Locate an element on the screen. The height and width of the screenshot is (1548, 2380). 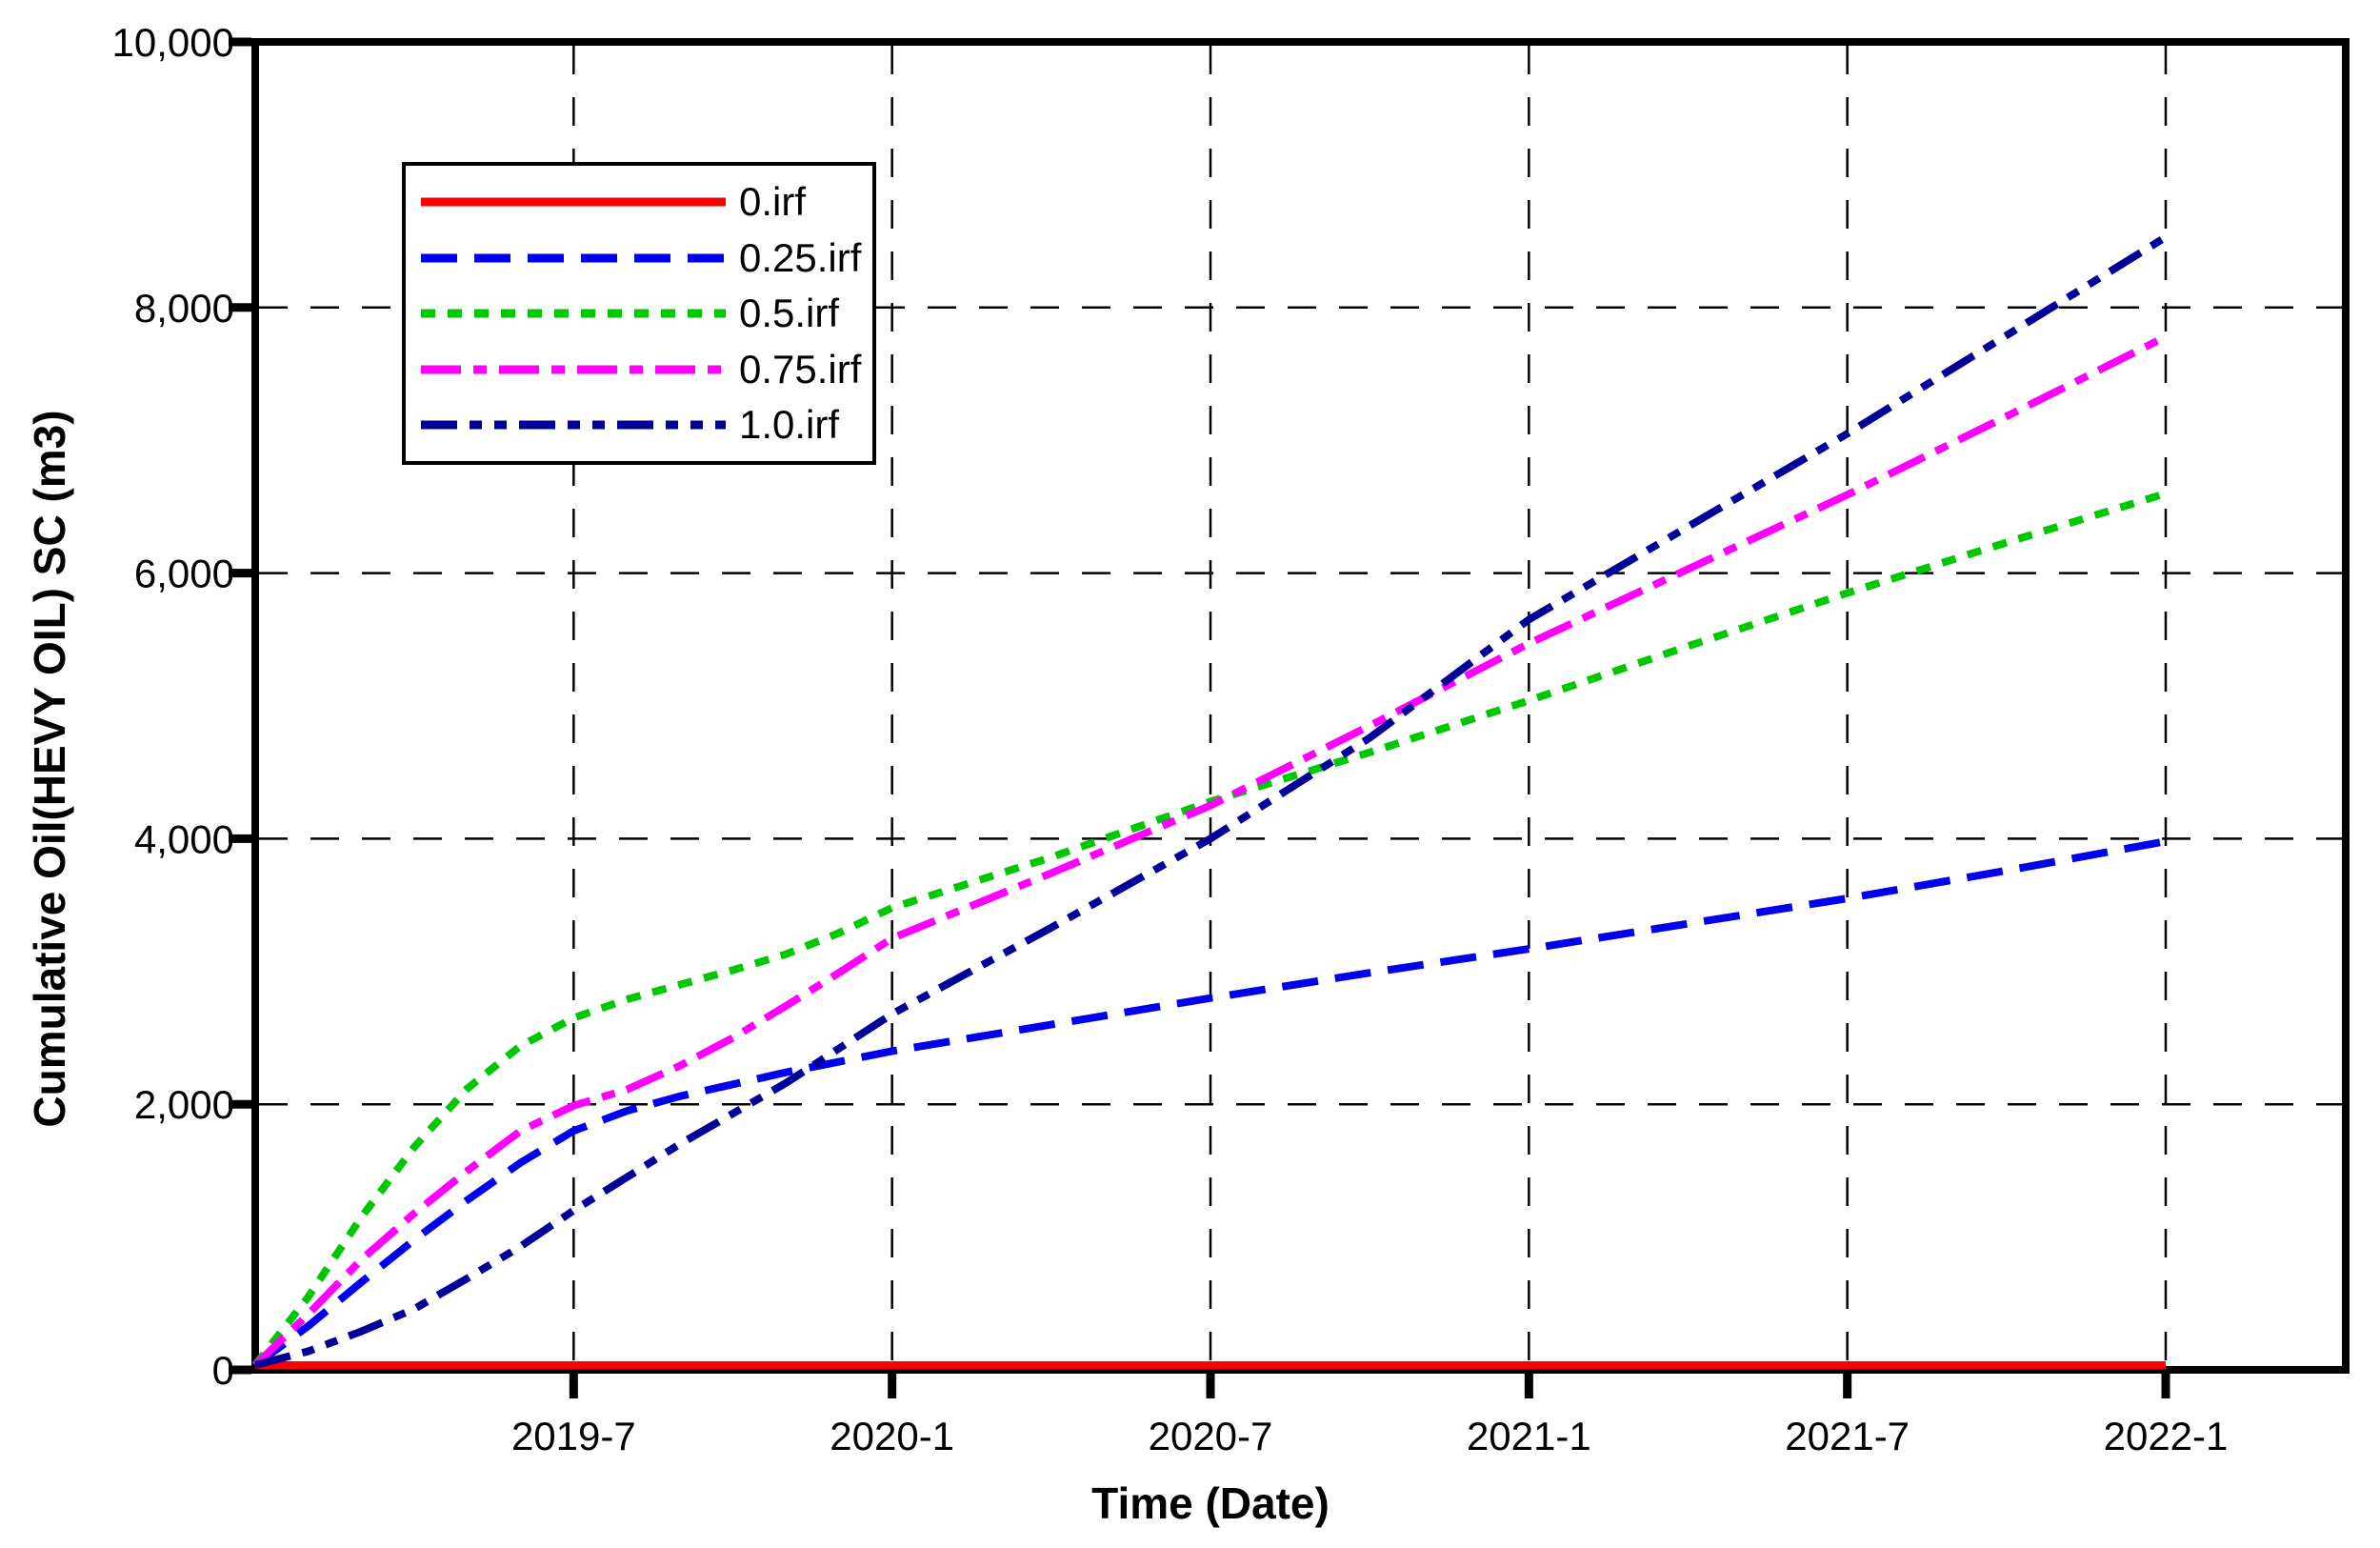
legend-item-05irf: 0.5.irf is located at coordinates (646, 313).